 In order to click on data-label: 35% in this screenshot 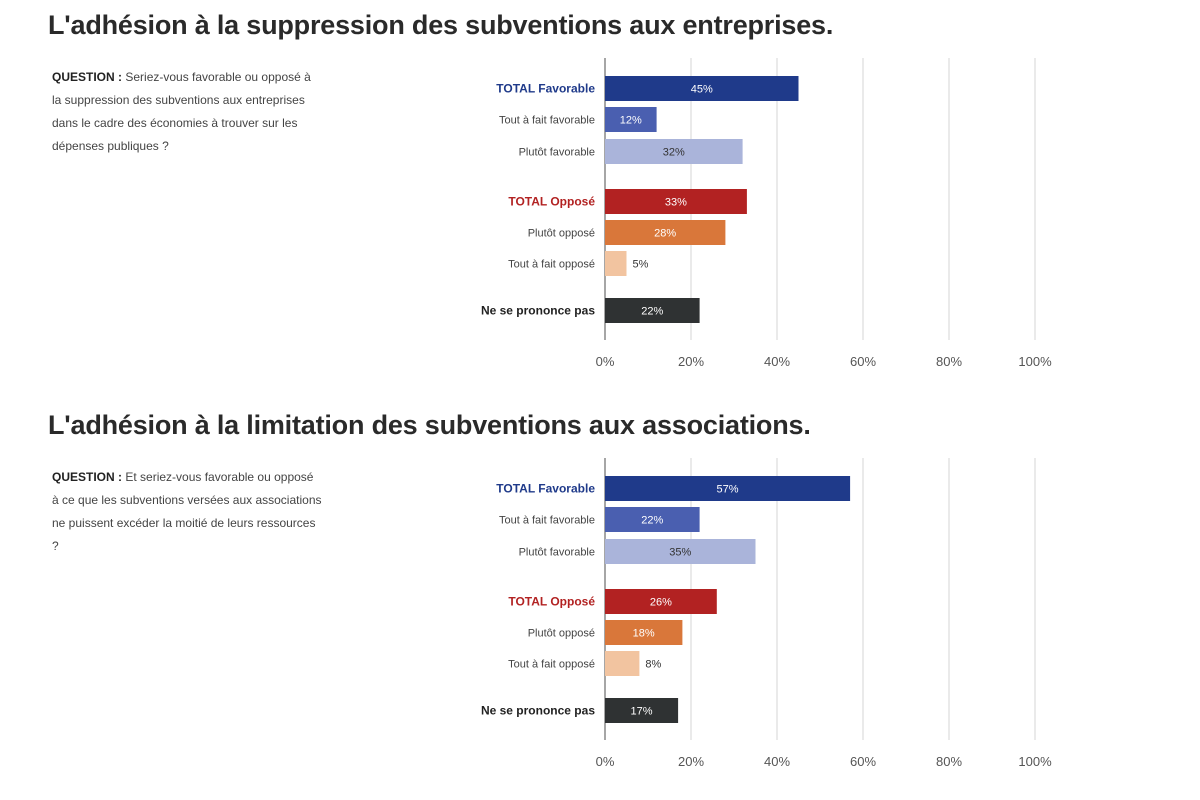, I will do `click(680, 553)`.